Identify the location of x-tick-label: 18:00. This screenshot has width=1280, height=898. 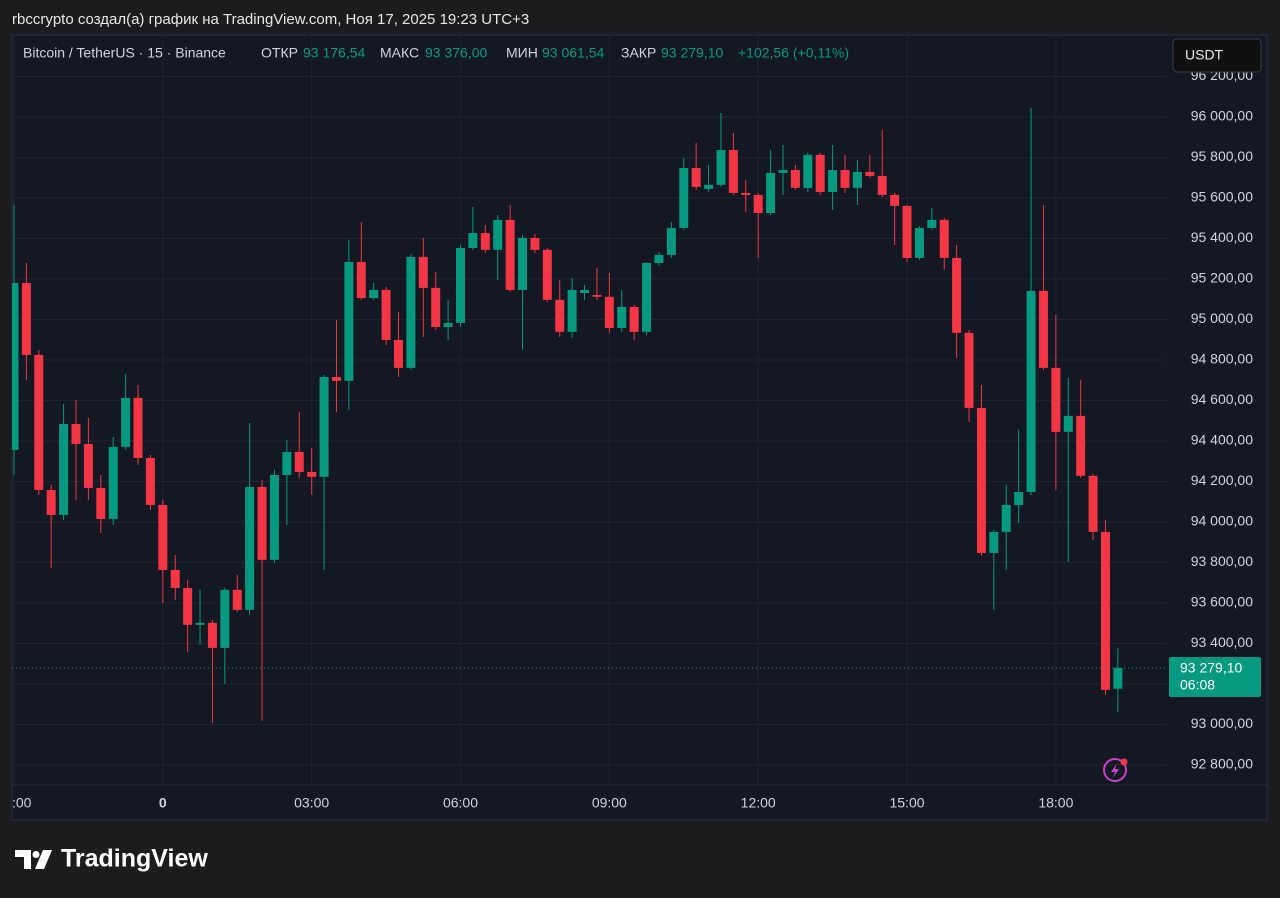
(1055, 803).